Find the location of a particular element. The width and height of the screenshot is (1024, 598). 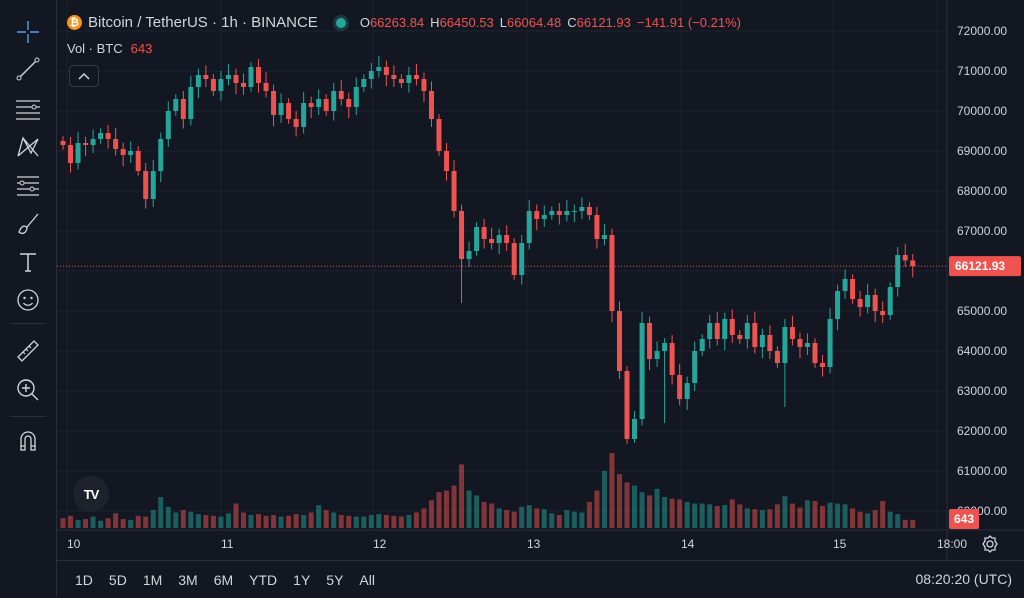

range-5y: 5Y is located at coordinates (335, 579).